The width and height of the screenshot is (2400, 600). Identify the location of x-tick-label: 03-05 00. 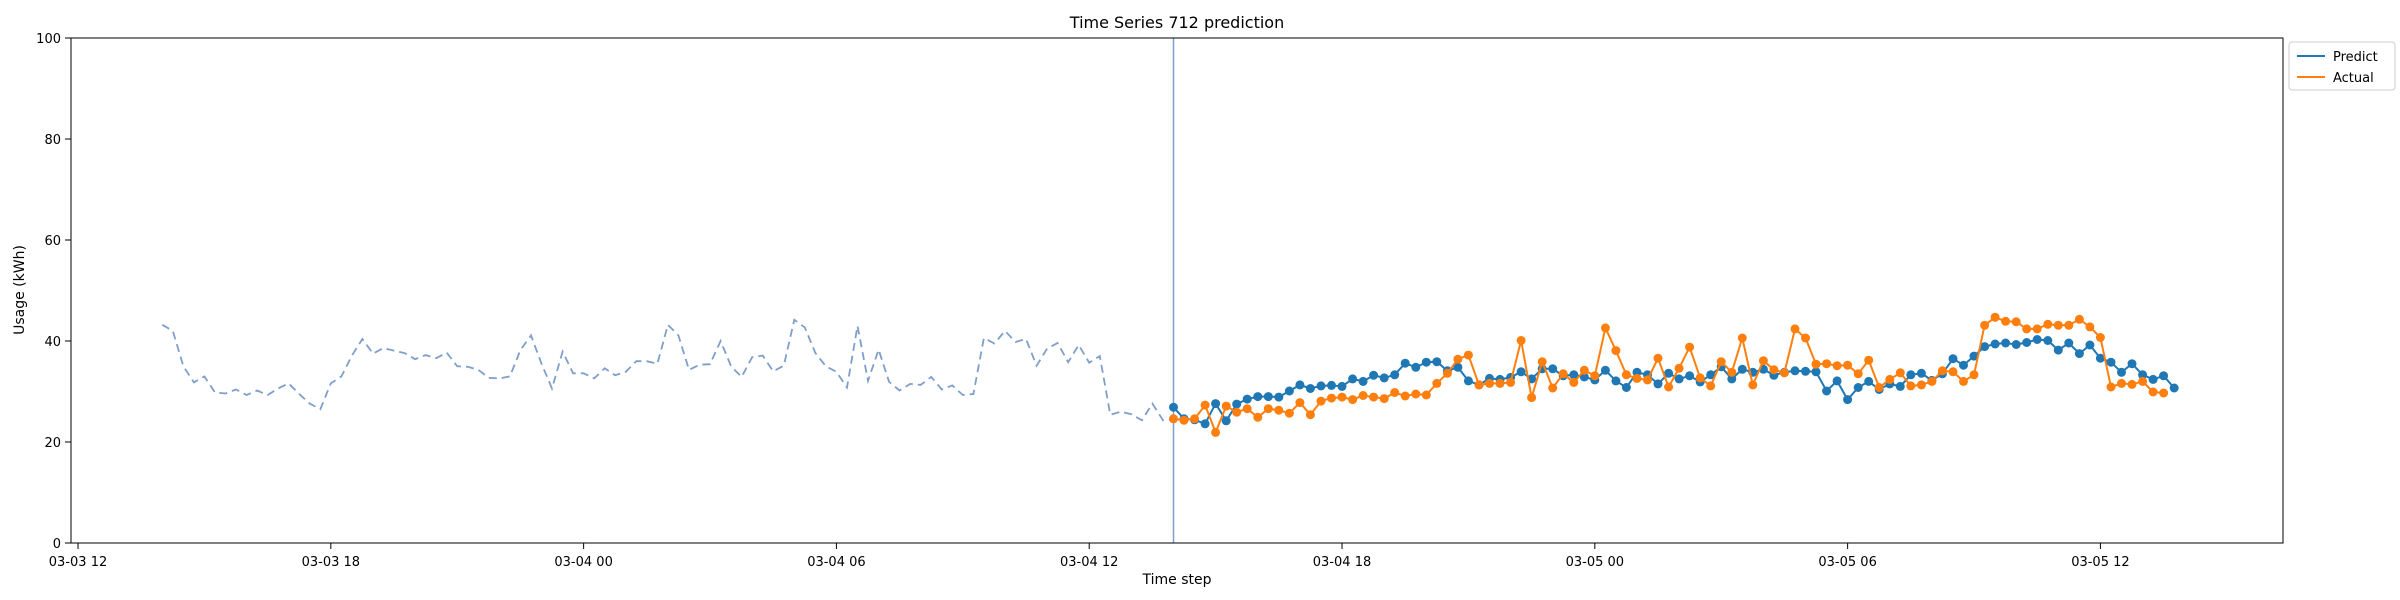
(1595, 562).